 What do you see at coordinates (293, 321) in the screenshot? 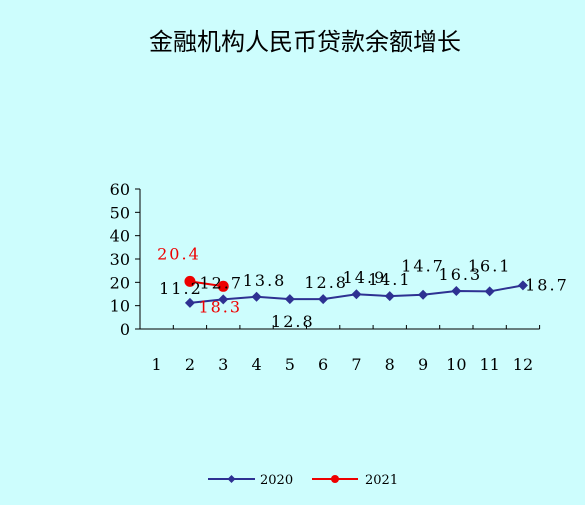
I see `data-label-2020-5: 12.8` at bounding box center [293, 321].